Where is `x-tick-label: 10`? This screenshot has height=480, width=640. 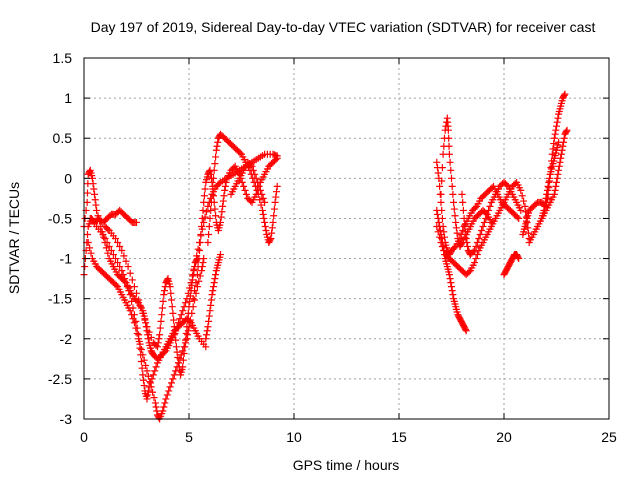
x-tick-label: 10 is located at coordinates (294, 437).